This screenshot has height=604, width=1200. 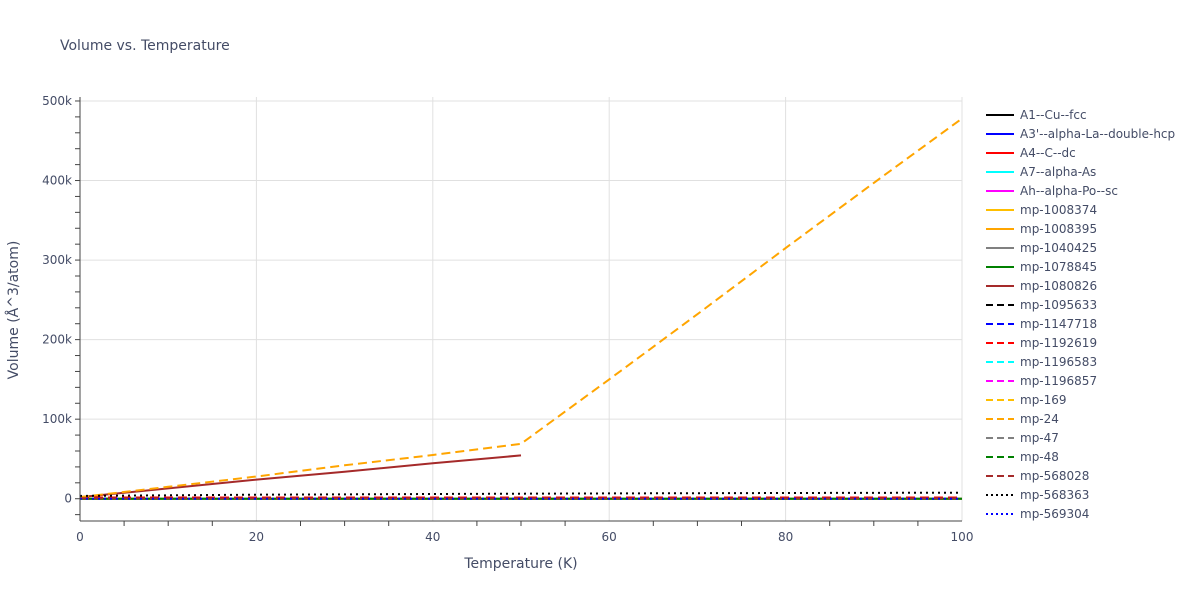 I want to click on legend-label: mp-568028, so click(x=1054, y=476).